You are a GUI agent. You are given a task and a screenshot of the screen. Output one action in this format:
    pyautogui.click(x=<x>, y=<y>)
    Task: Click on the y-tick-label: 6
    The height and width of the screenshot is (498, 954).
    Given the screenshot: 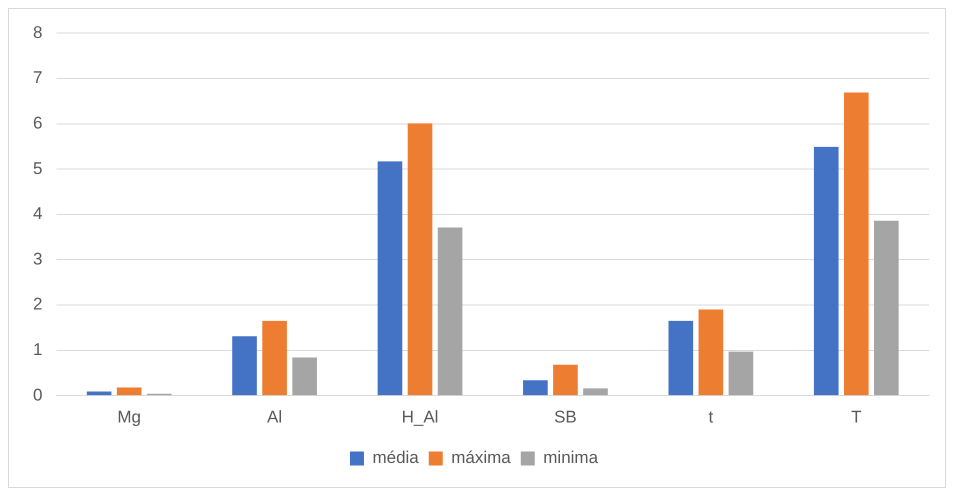 What is the action you would take?
    pyautogui.click(x=37, y=122)
    